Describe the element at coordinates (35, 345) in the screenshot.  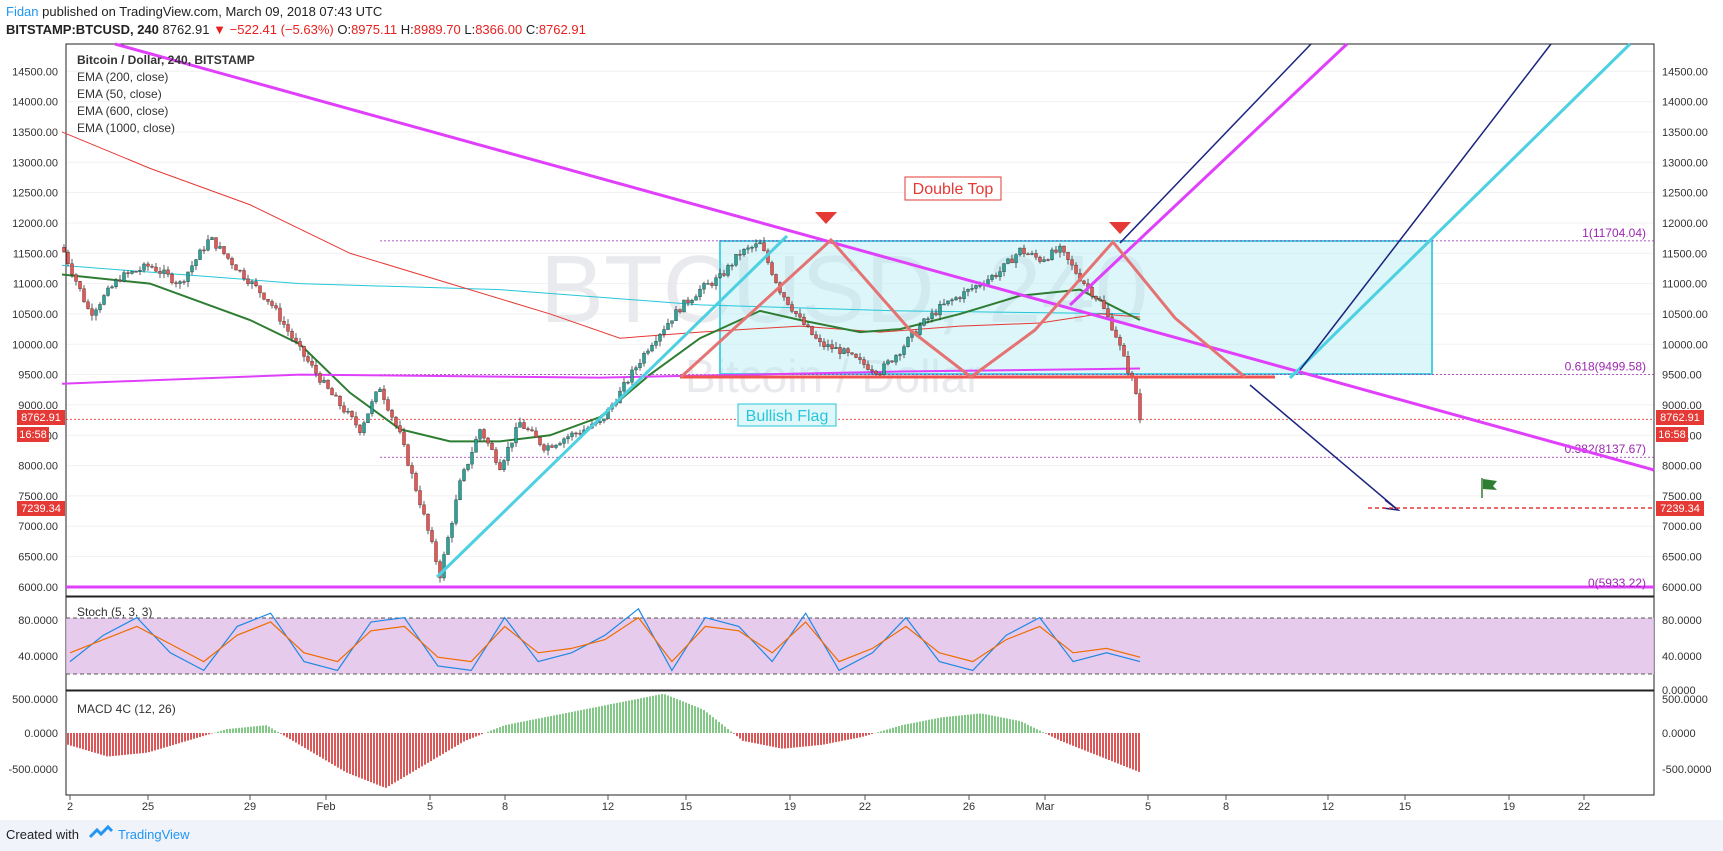
I see `price-tick-left: 10000.00` at that location.